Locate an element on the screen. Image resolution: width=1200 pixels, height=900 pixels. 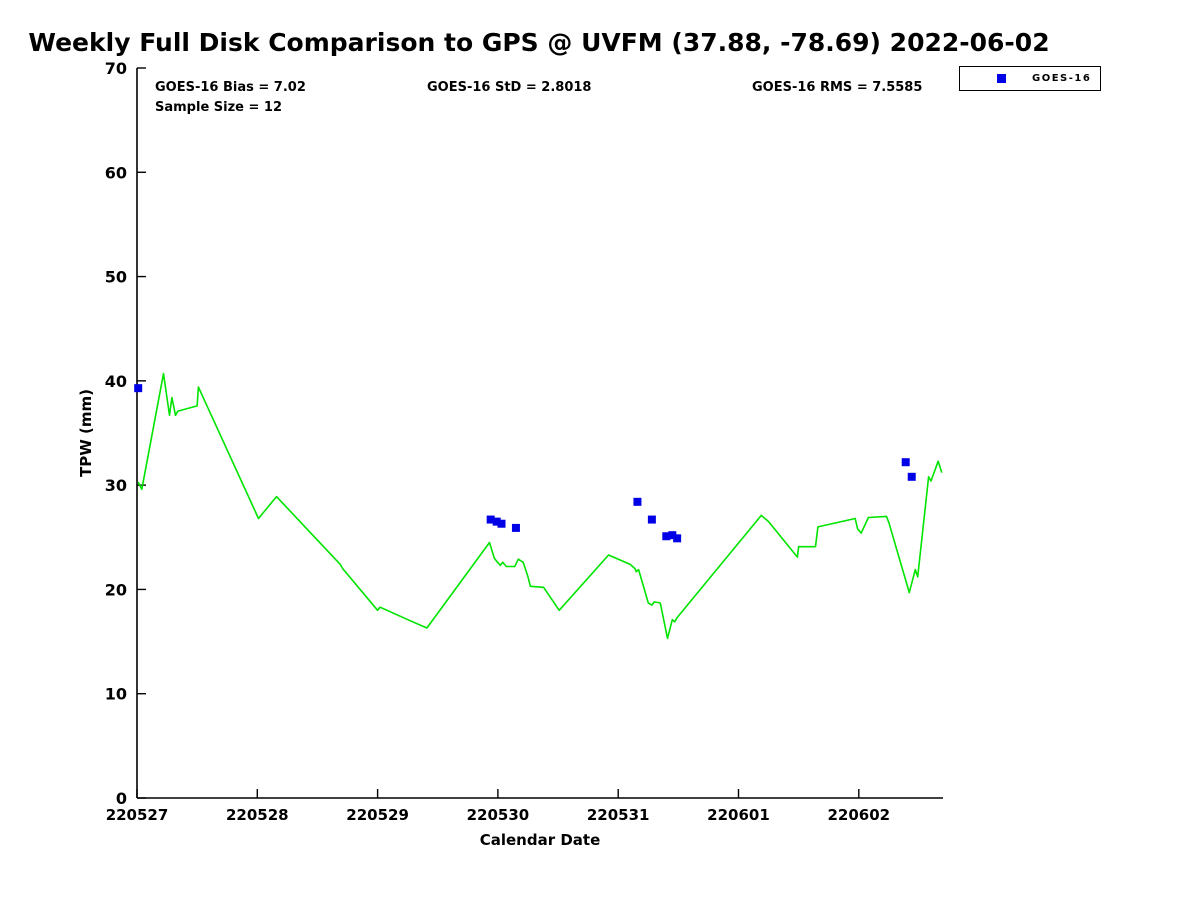
stat-sample-size-text: Sample Size = 12 is located at coordinates (219, 107).